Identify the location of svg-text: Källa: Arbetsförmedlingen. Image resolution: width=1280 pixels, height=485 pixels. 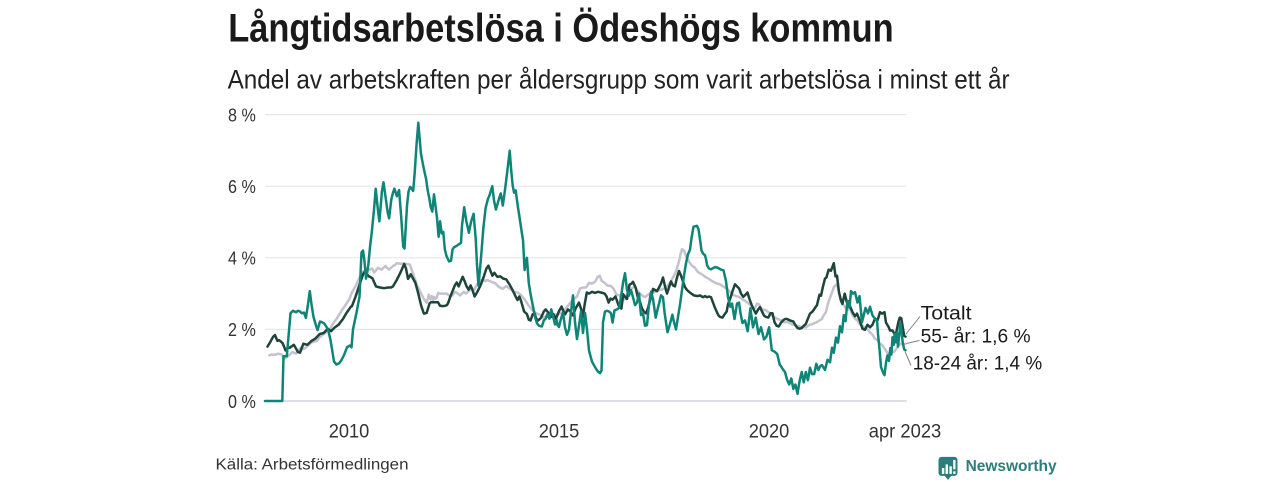
(312, 465).